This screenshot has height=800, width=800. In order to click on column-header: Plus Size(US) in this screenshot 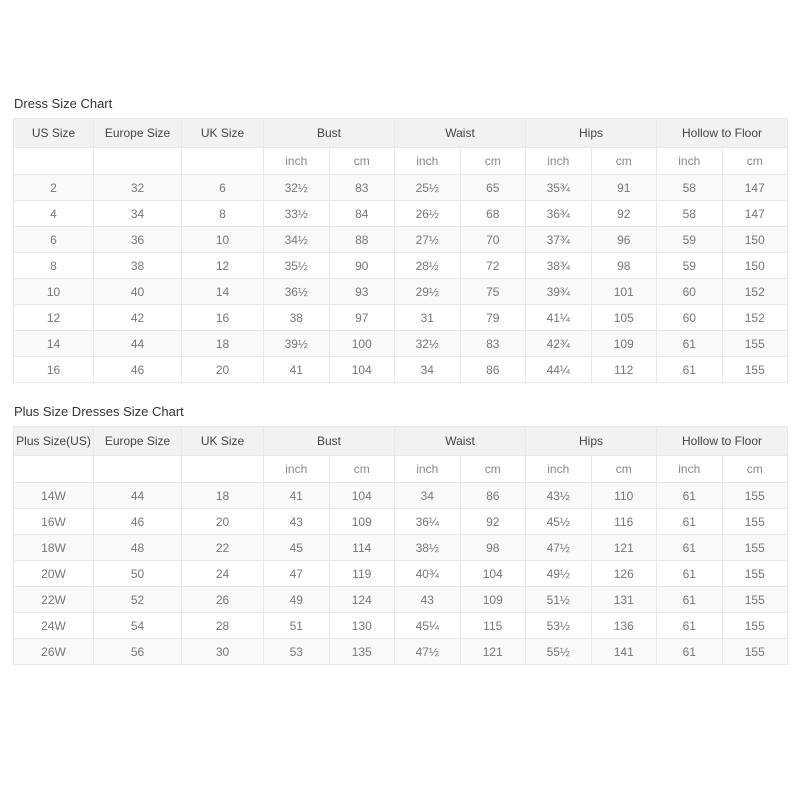, I will do `click(53, 441)`.